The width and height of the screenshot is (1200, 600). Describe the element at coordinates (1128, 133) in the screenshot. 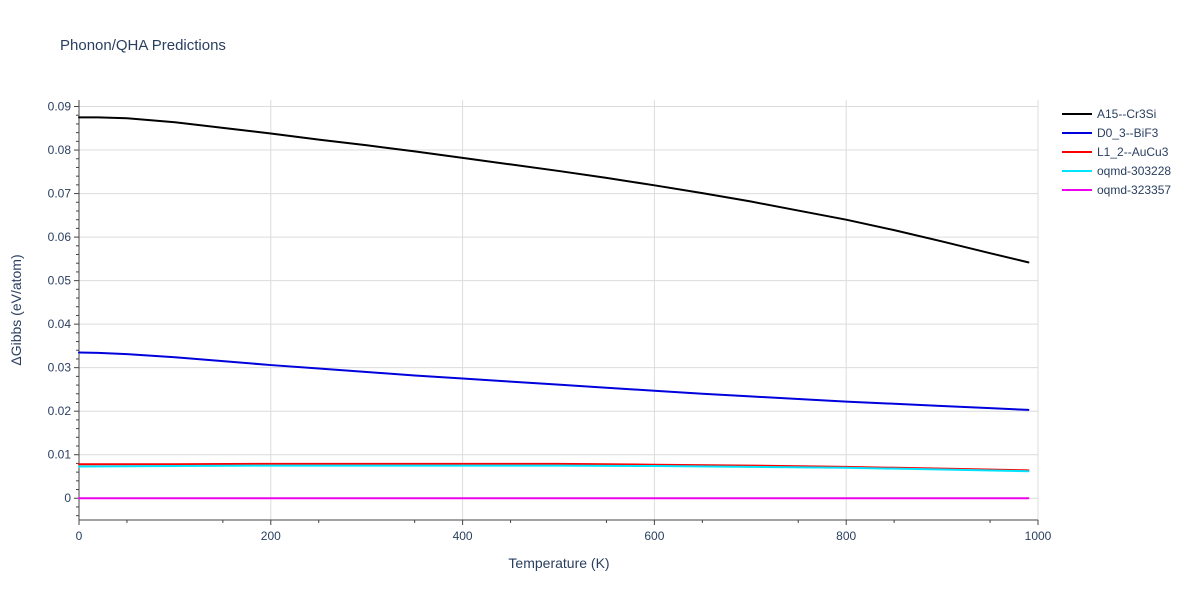

I see `legend-label: D0_3--BiF3` at that location.